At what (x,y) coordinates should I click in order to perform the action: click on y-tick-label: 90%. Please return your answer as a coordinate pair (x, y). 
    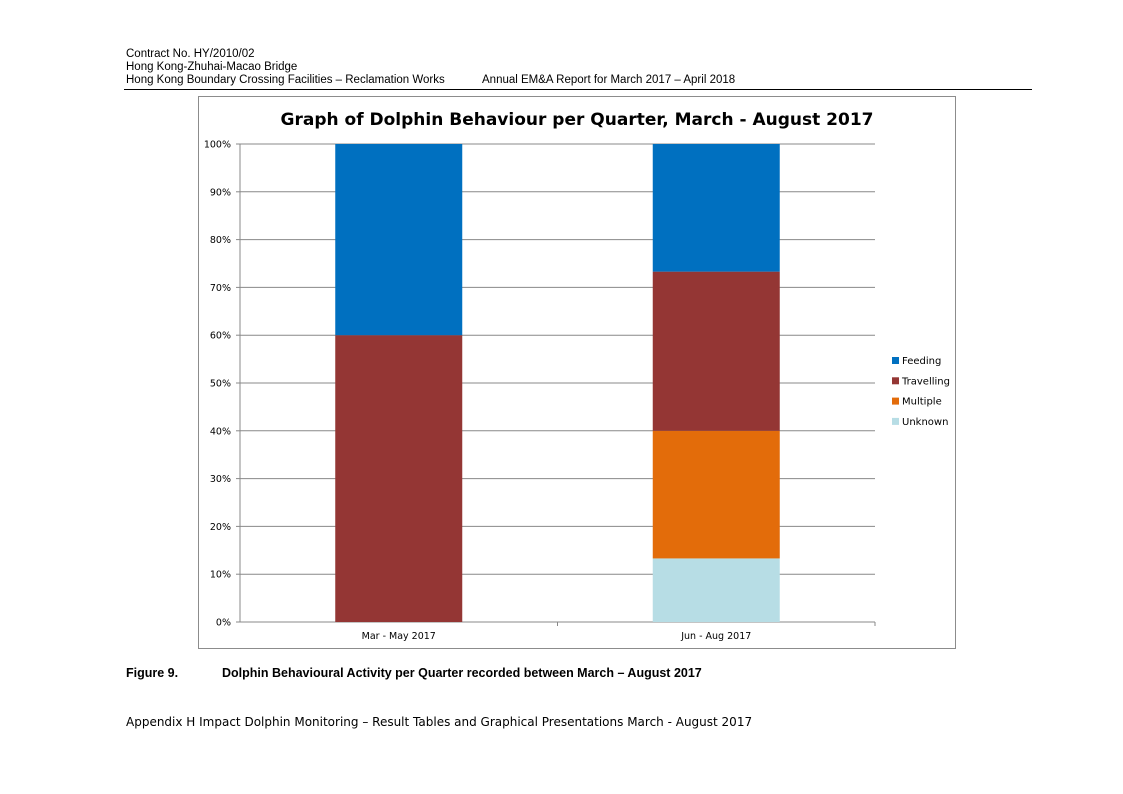
    Looking at the image, I should click on (220, 192).